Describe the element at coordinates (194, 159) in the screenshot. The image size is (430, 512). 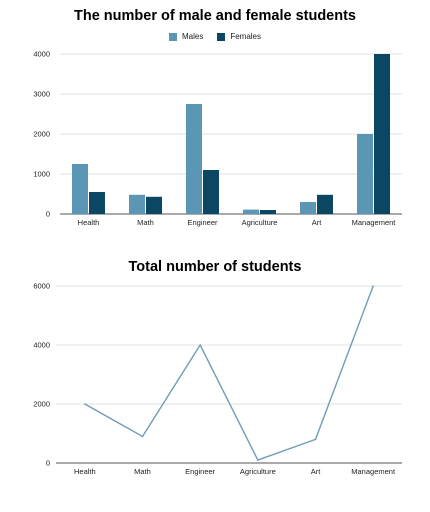
I see `bar-males-engineer` at that location.